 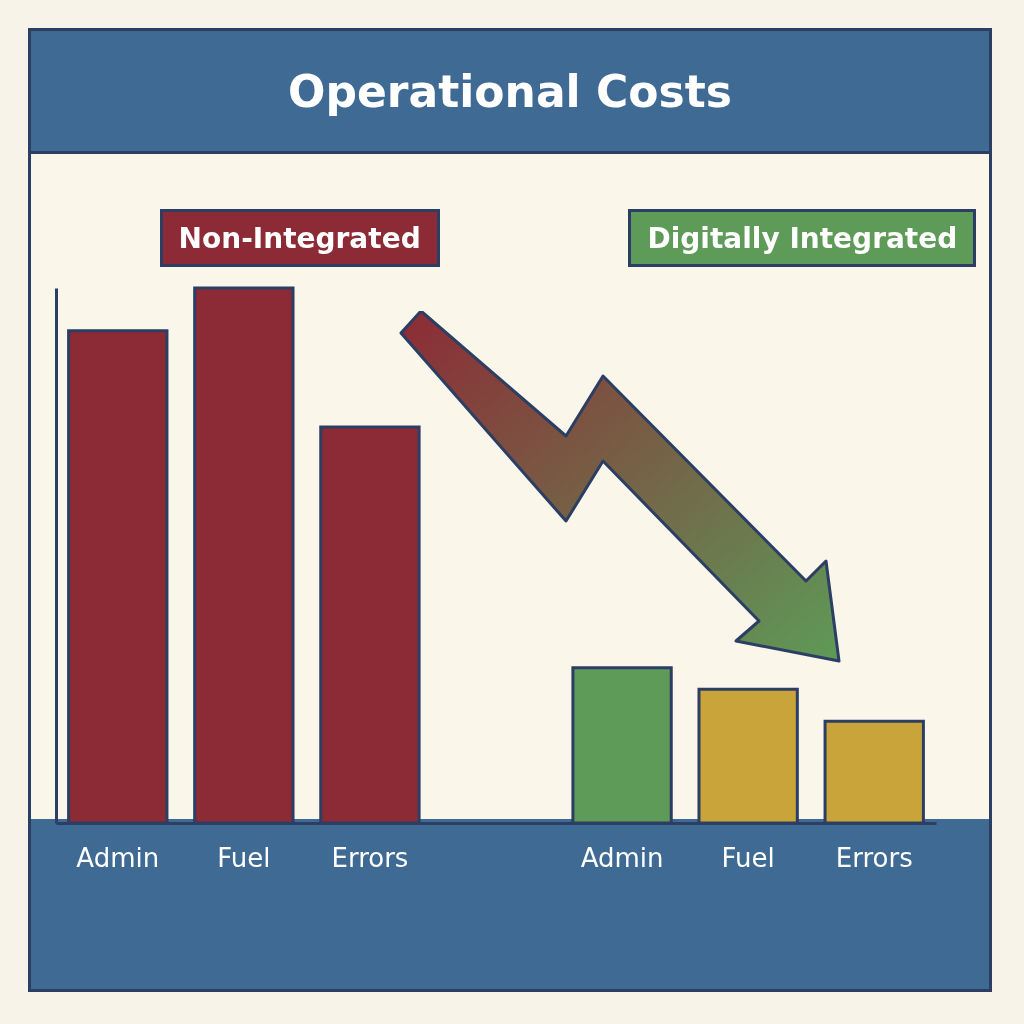 I want to click on chart-title: Operational Costs, so click(x=510, y=92).